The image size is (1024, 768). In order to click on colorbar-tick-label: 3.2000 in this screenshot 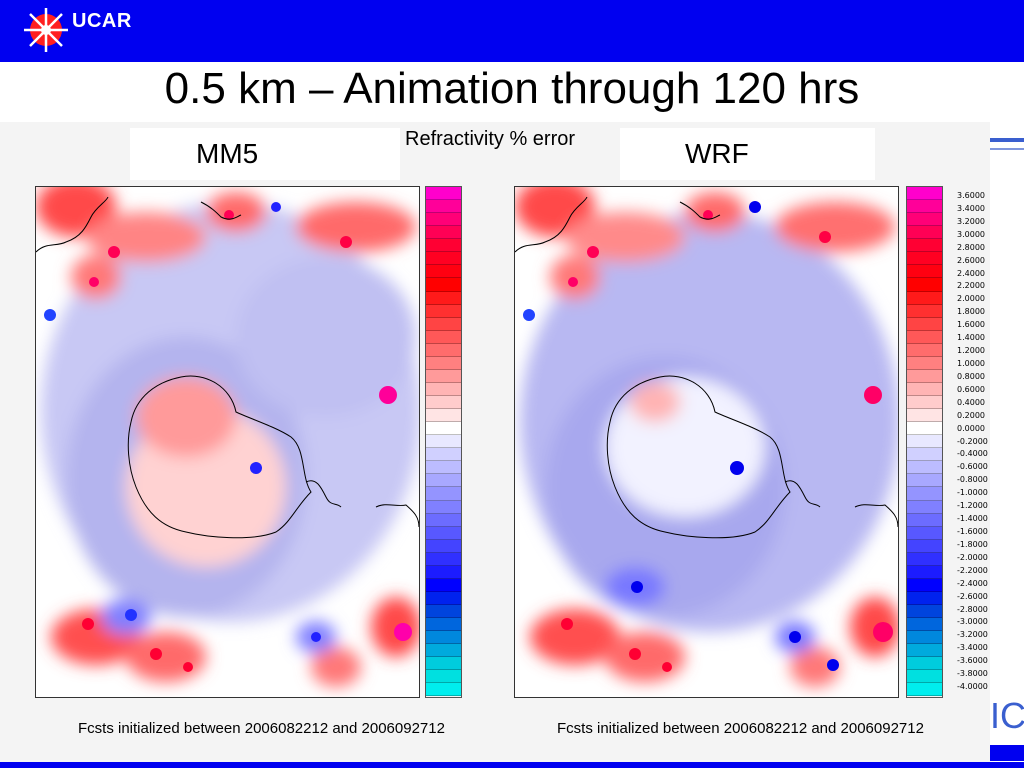, I will do `click(971, 221)`.